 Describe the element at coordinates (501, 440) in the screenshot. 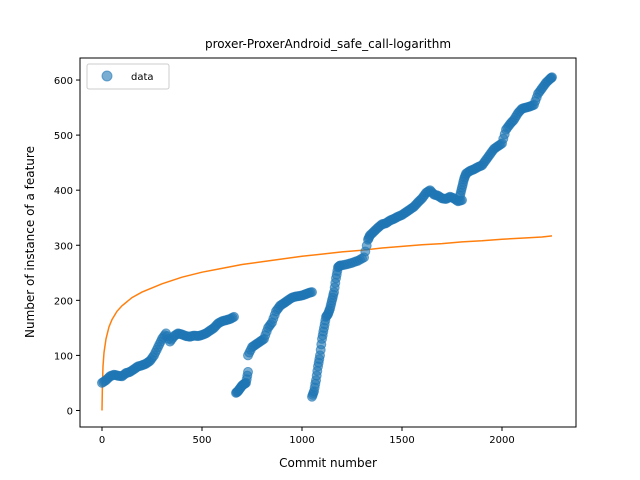

I see `x-tick-label: 2000` at that location.